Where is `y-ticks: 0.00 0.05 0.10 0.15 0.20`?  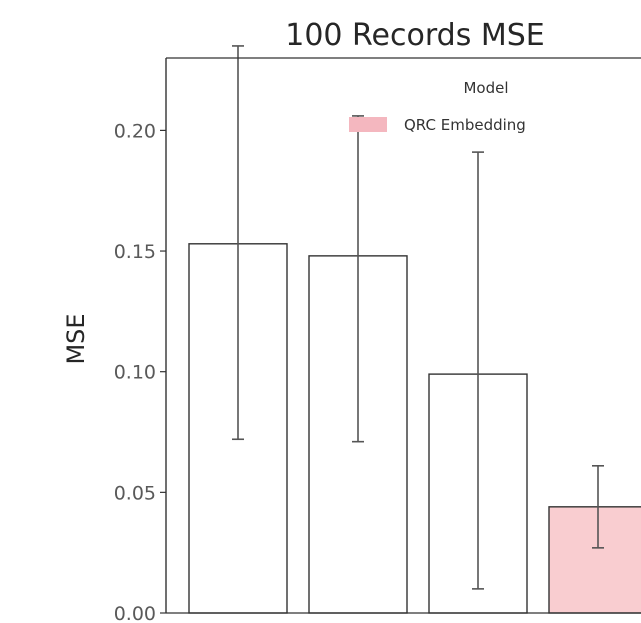
y-ticks: 0.00 0.05 0.10 0.15 0.20 is located at coordinates (140, 371).